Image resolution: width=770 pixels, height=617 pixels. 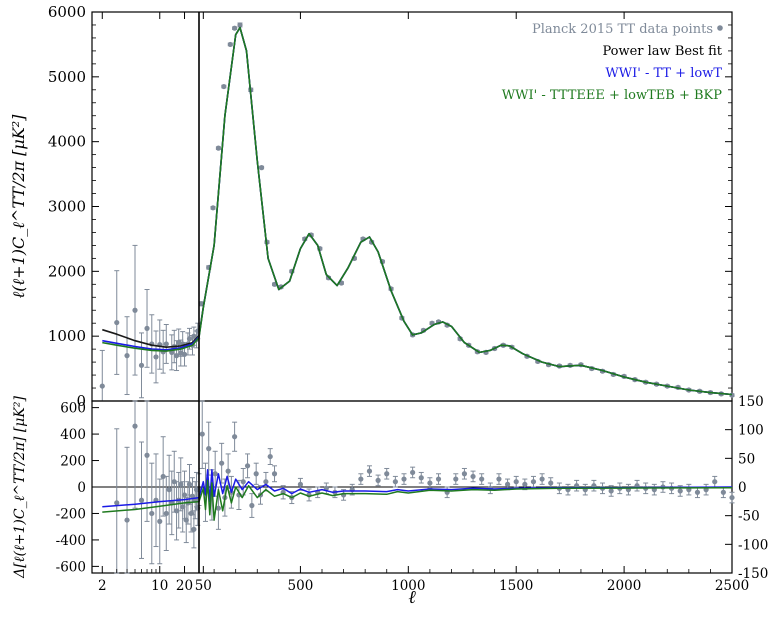 What do you see at coordinates (18, 206) in the screenshot?
I see `top-y-axis-label: ℓ(ℓ+1)C_ℓ^TT/2π [μK²]` at bounding box center [18, 206].